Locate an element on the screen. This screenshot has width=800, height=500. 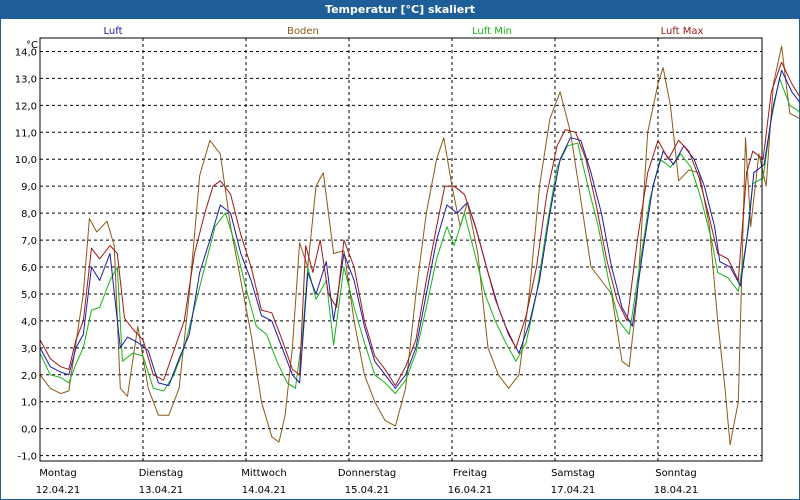
y-tick-label: -1,0 is located at coordinates (27, 457).